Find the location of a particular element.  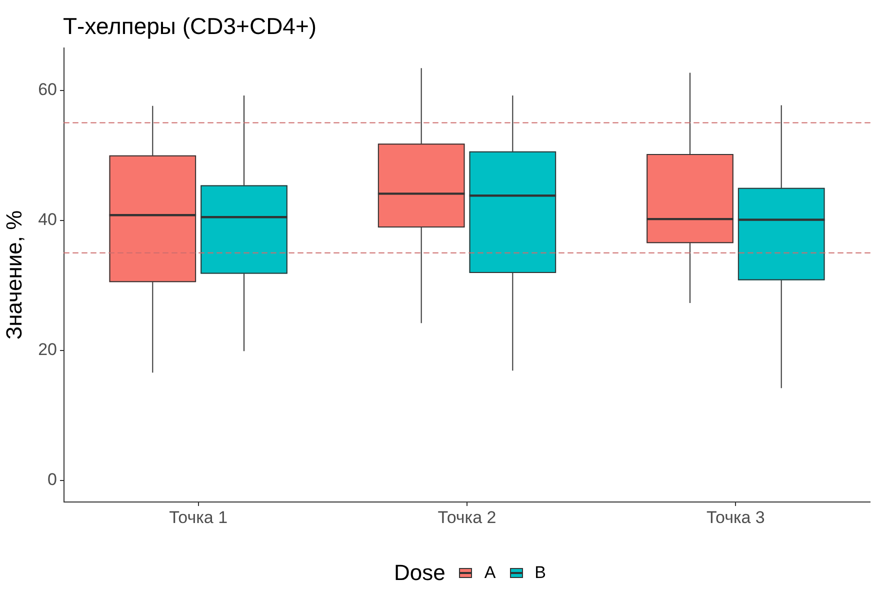

x-tick-label: Точка 2 is located at coordinates (467, 517).